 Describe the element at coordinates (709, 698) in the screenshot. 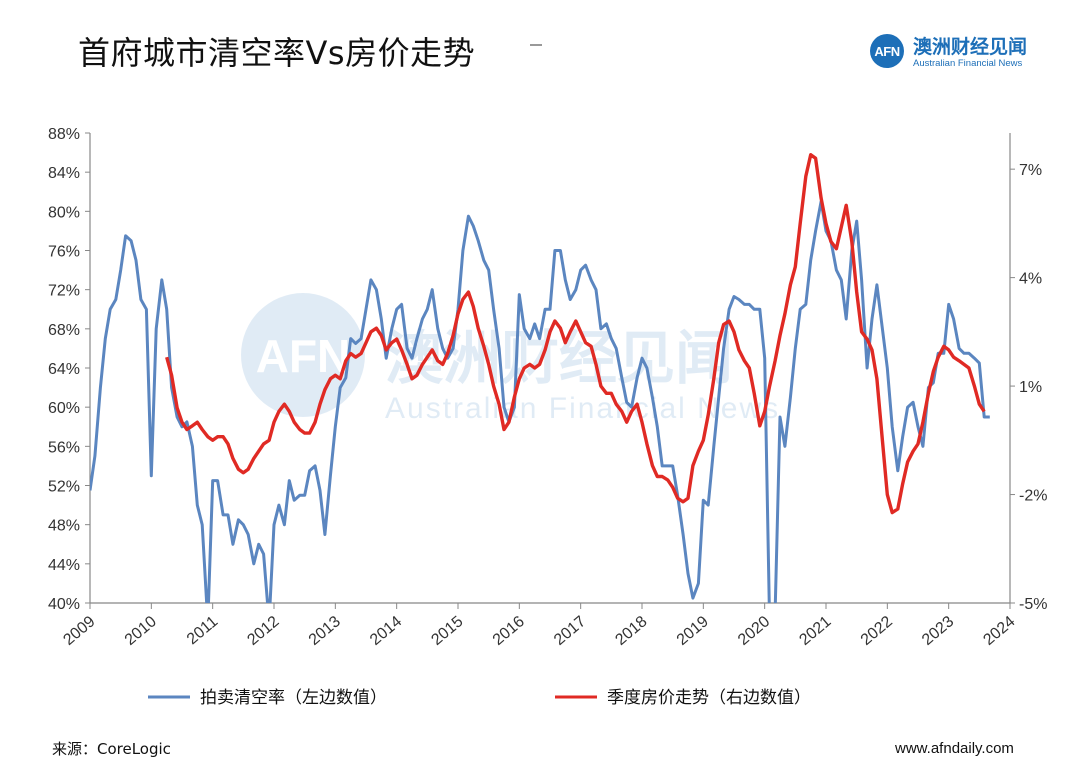

I see `legend-label-right: 季度房价走势（右边数值）` at that location.